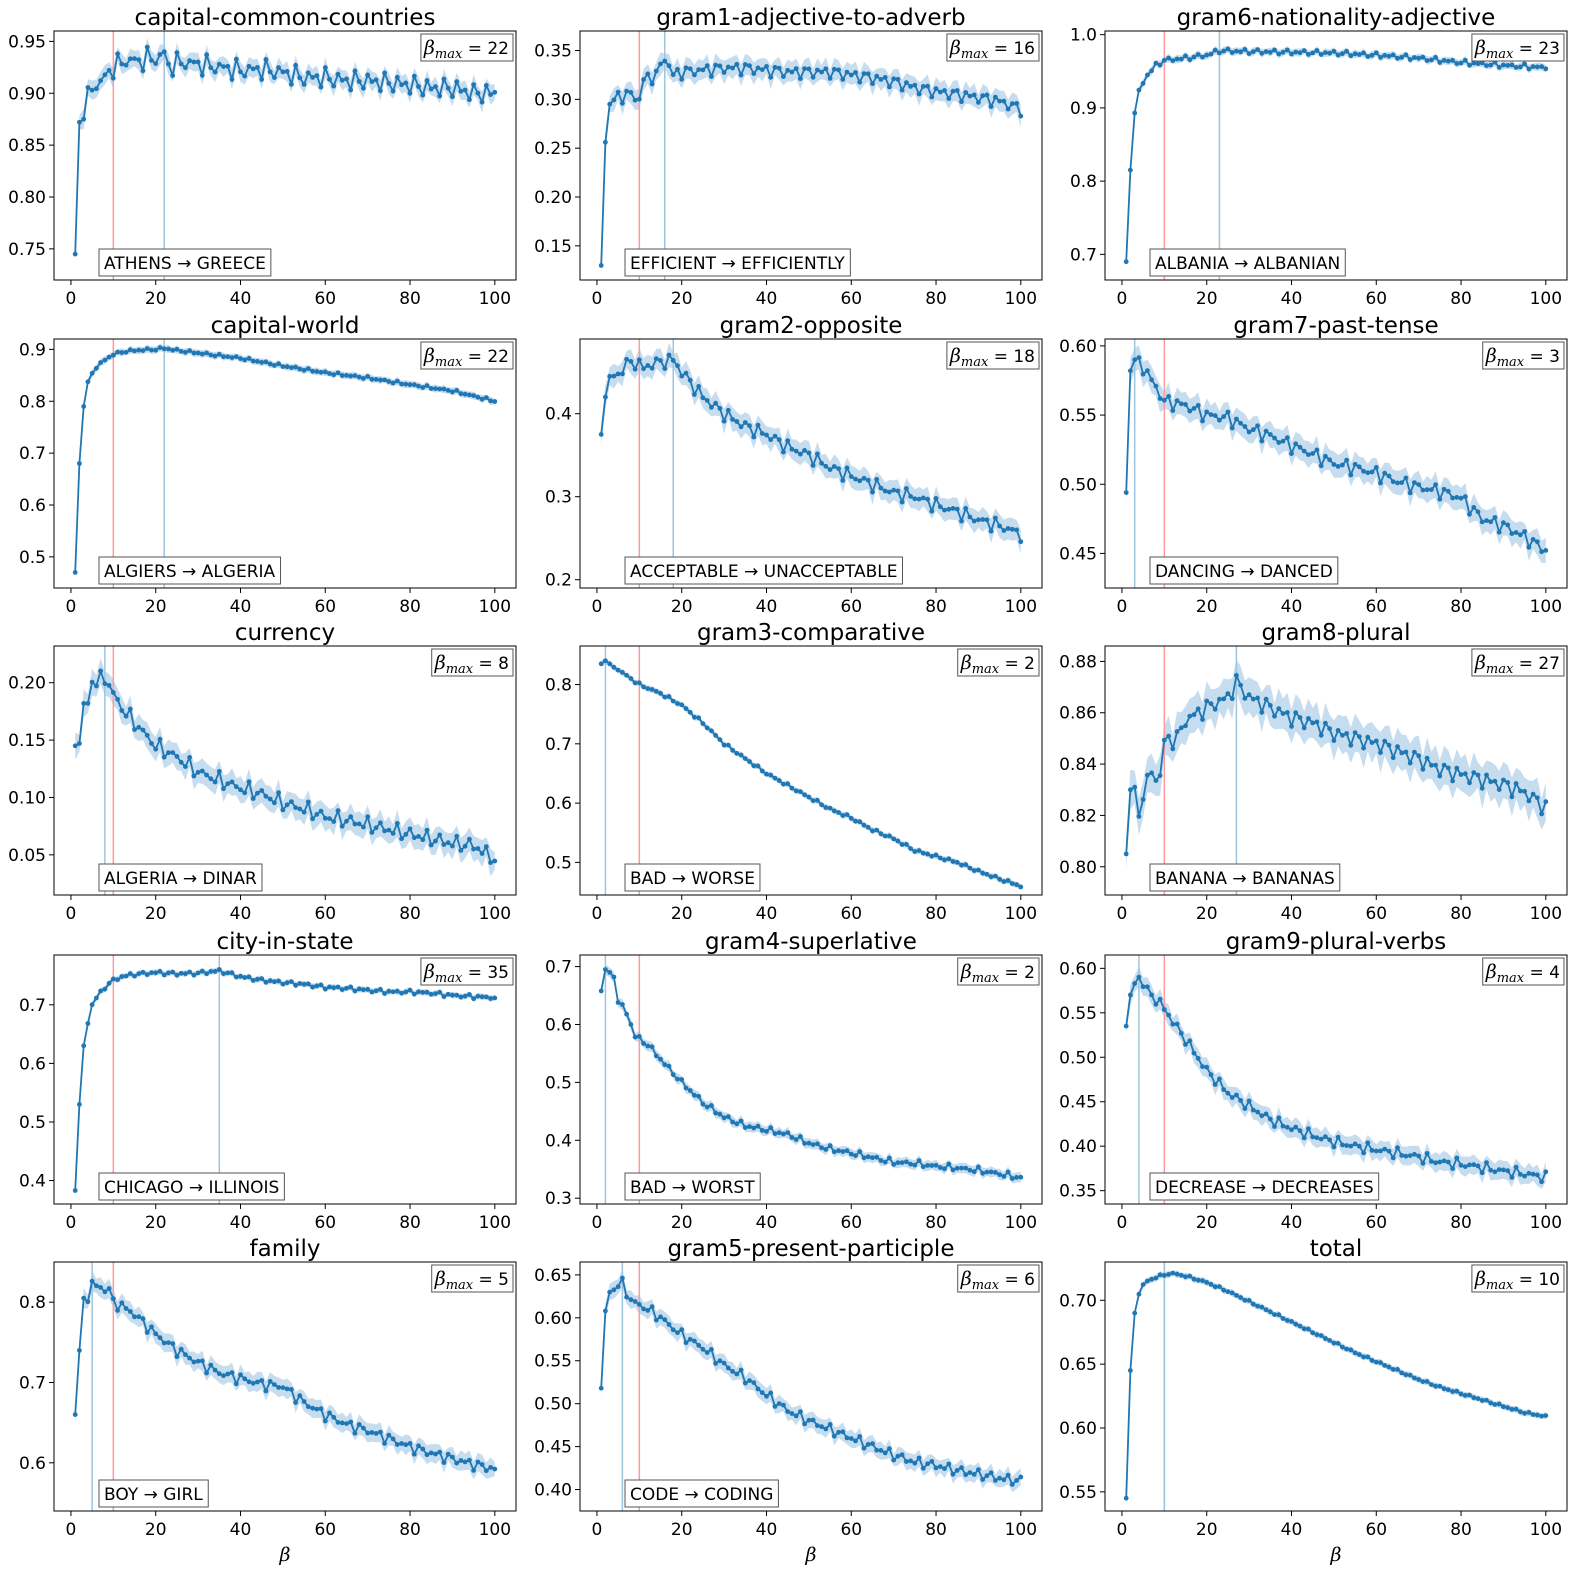 The height and width of the screenshot is (1576, 1576). I want to click on svg-text: βmax = 10, so click(1517, 1280).